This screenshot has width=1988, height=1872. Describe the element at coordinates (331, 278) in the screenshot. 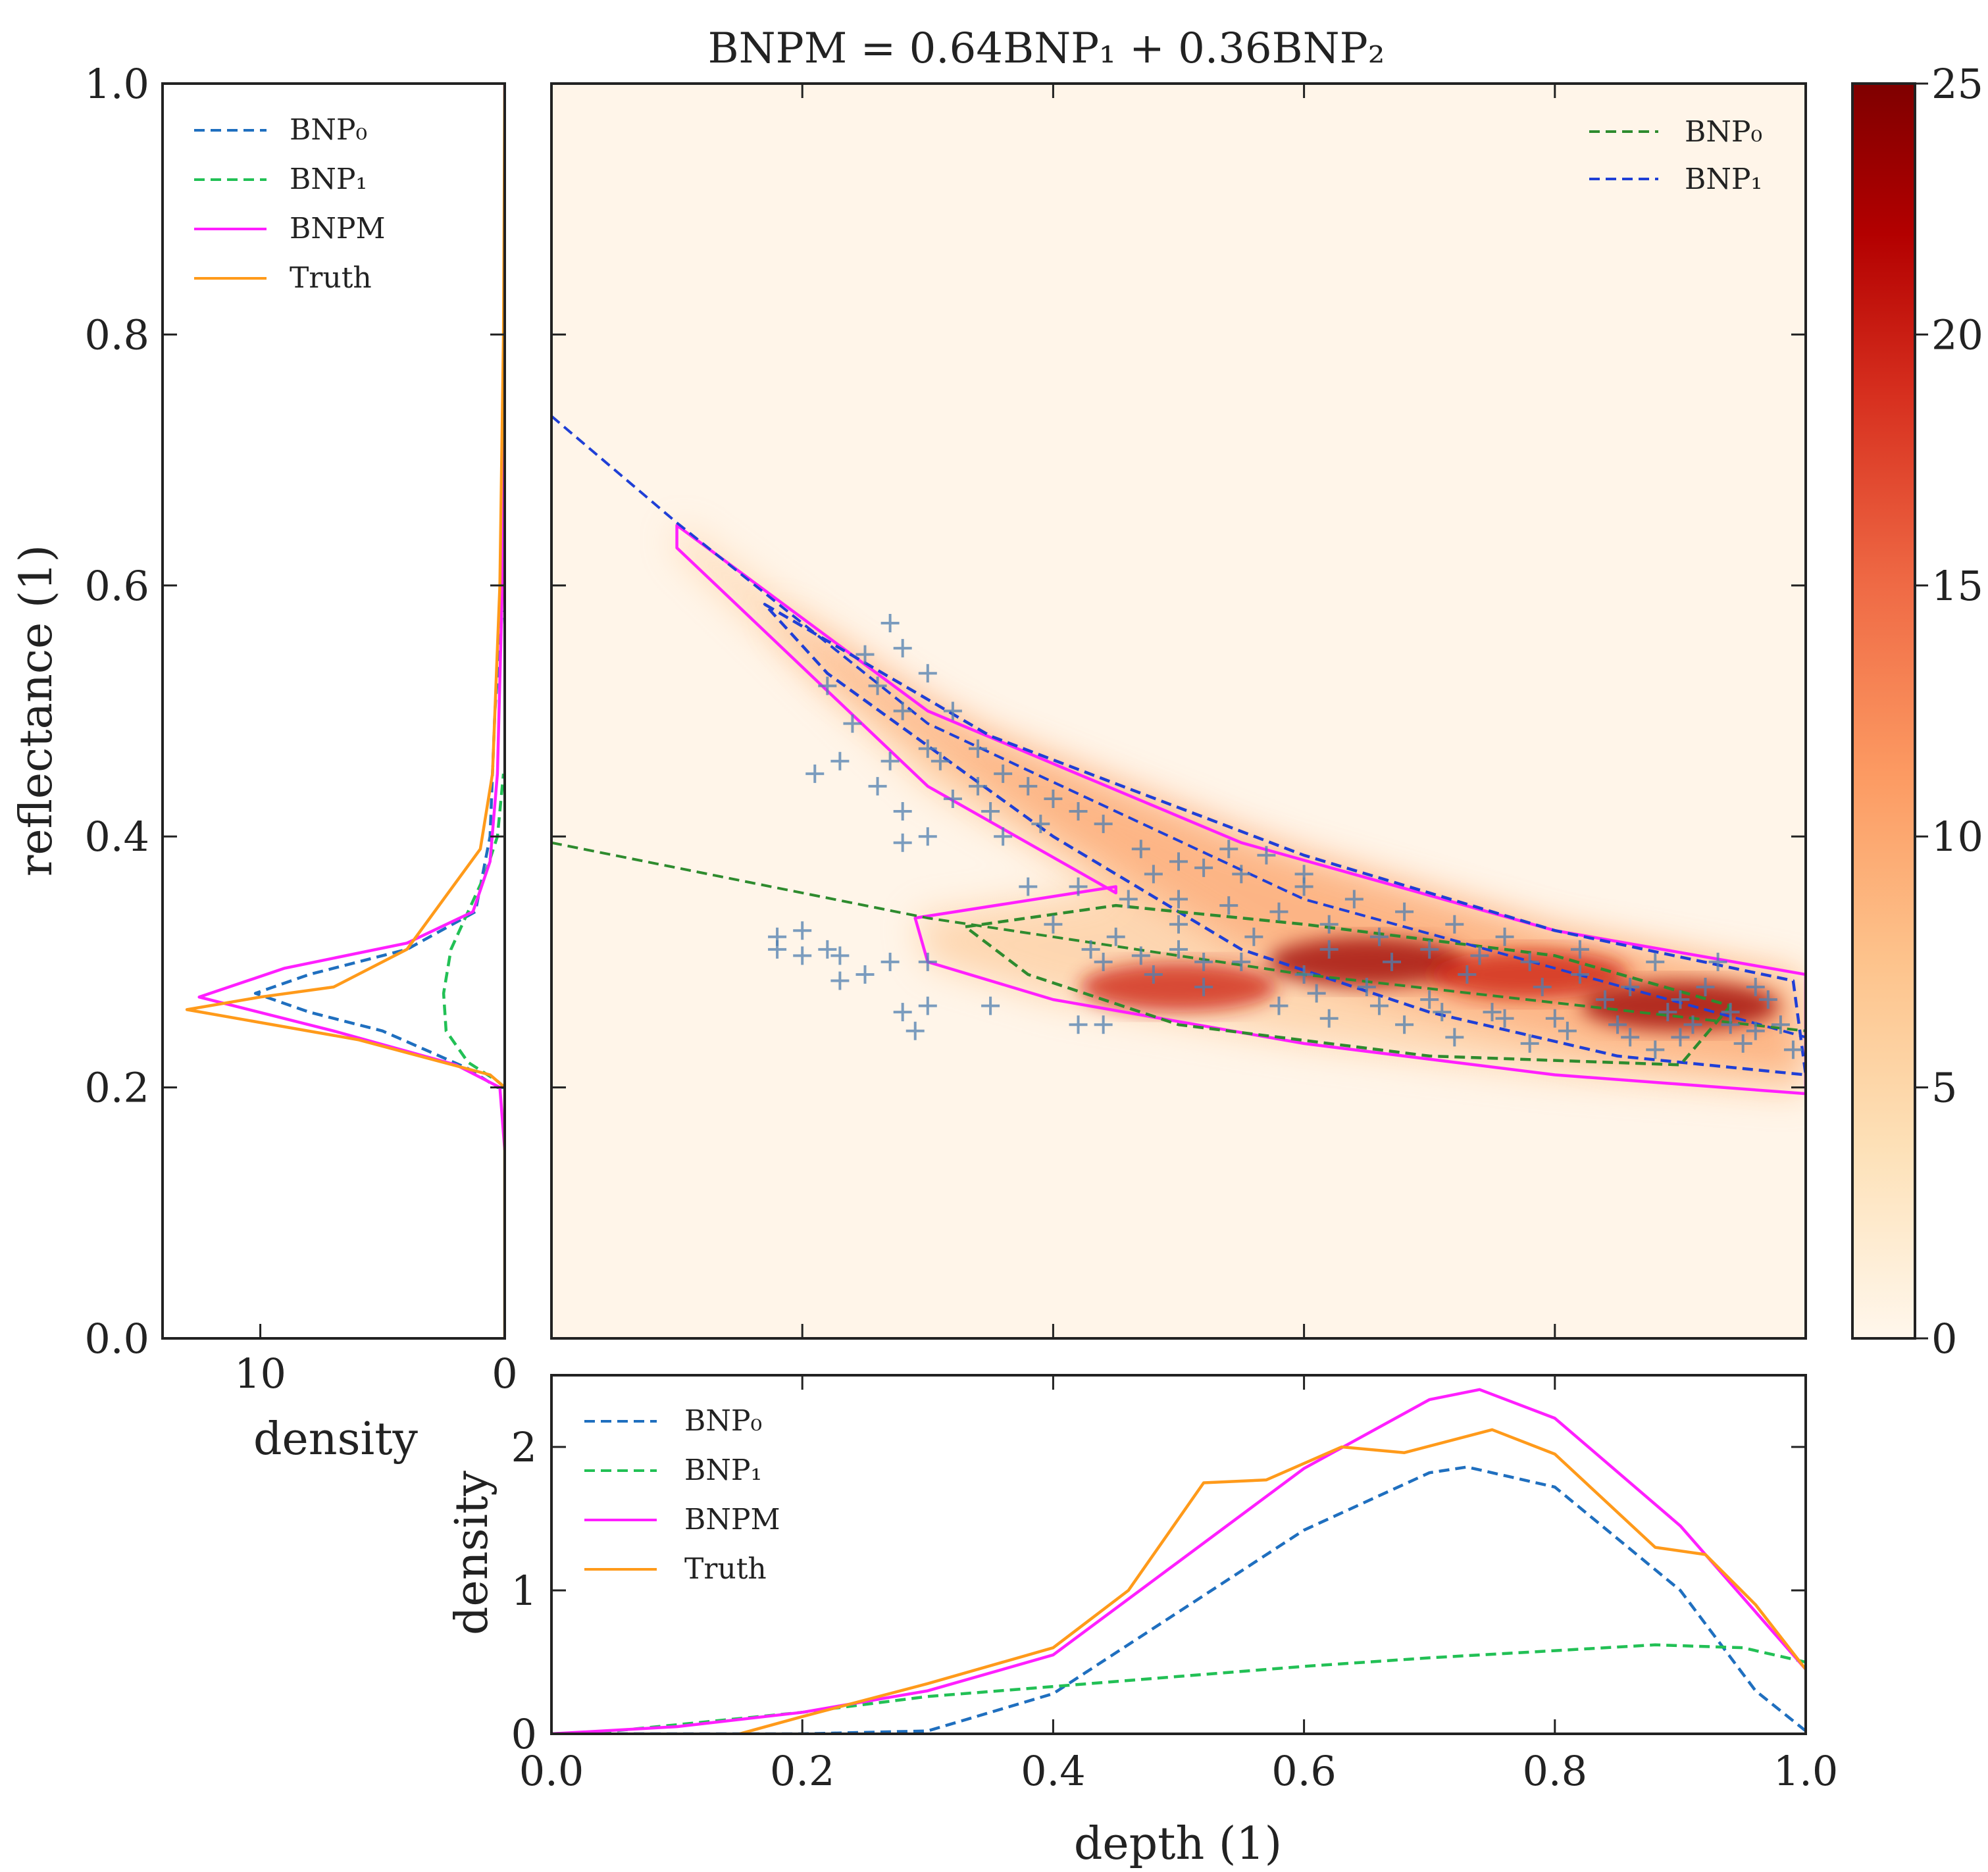

I see `left-legend-truth-label: Truth` at that location.